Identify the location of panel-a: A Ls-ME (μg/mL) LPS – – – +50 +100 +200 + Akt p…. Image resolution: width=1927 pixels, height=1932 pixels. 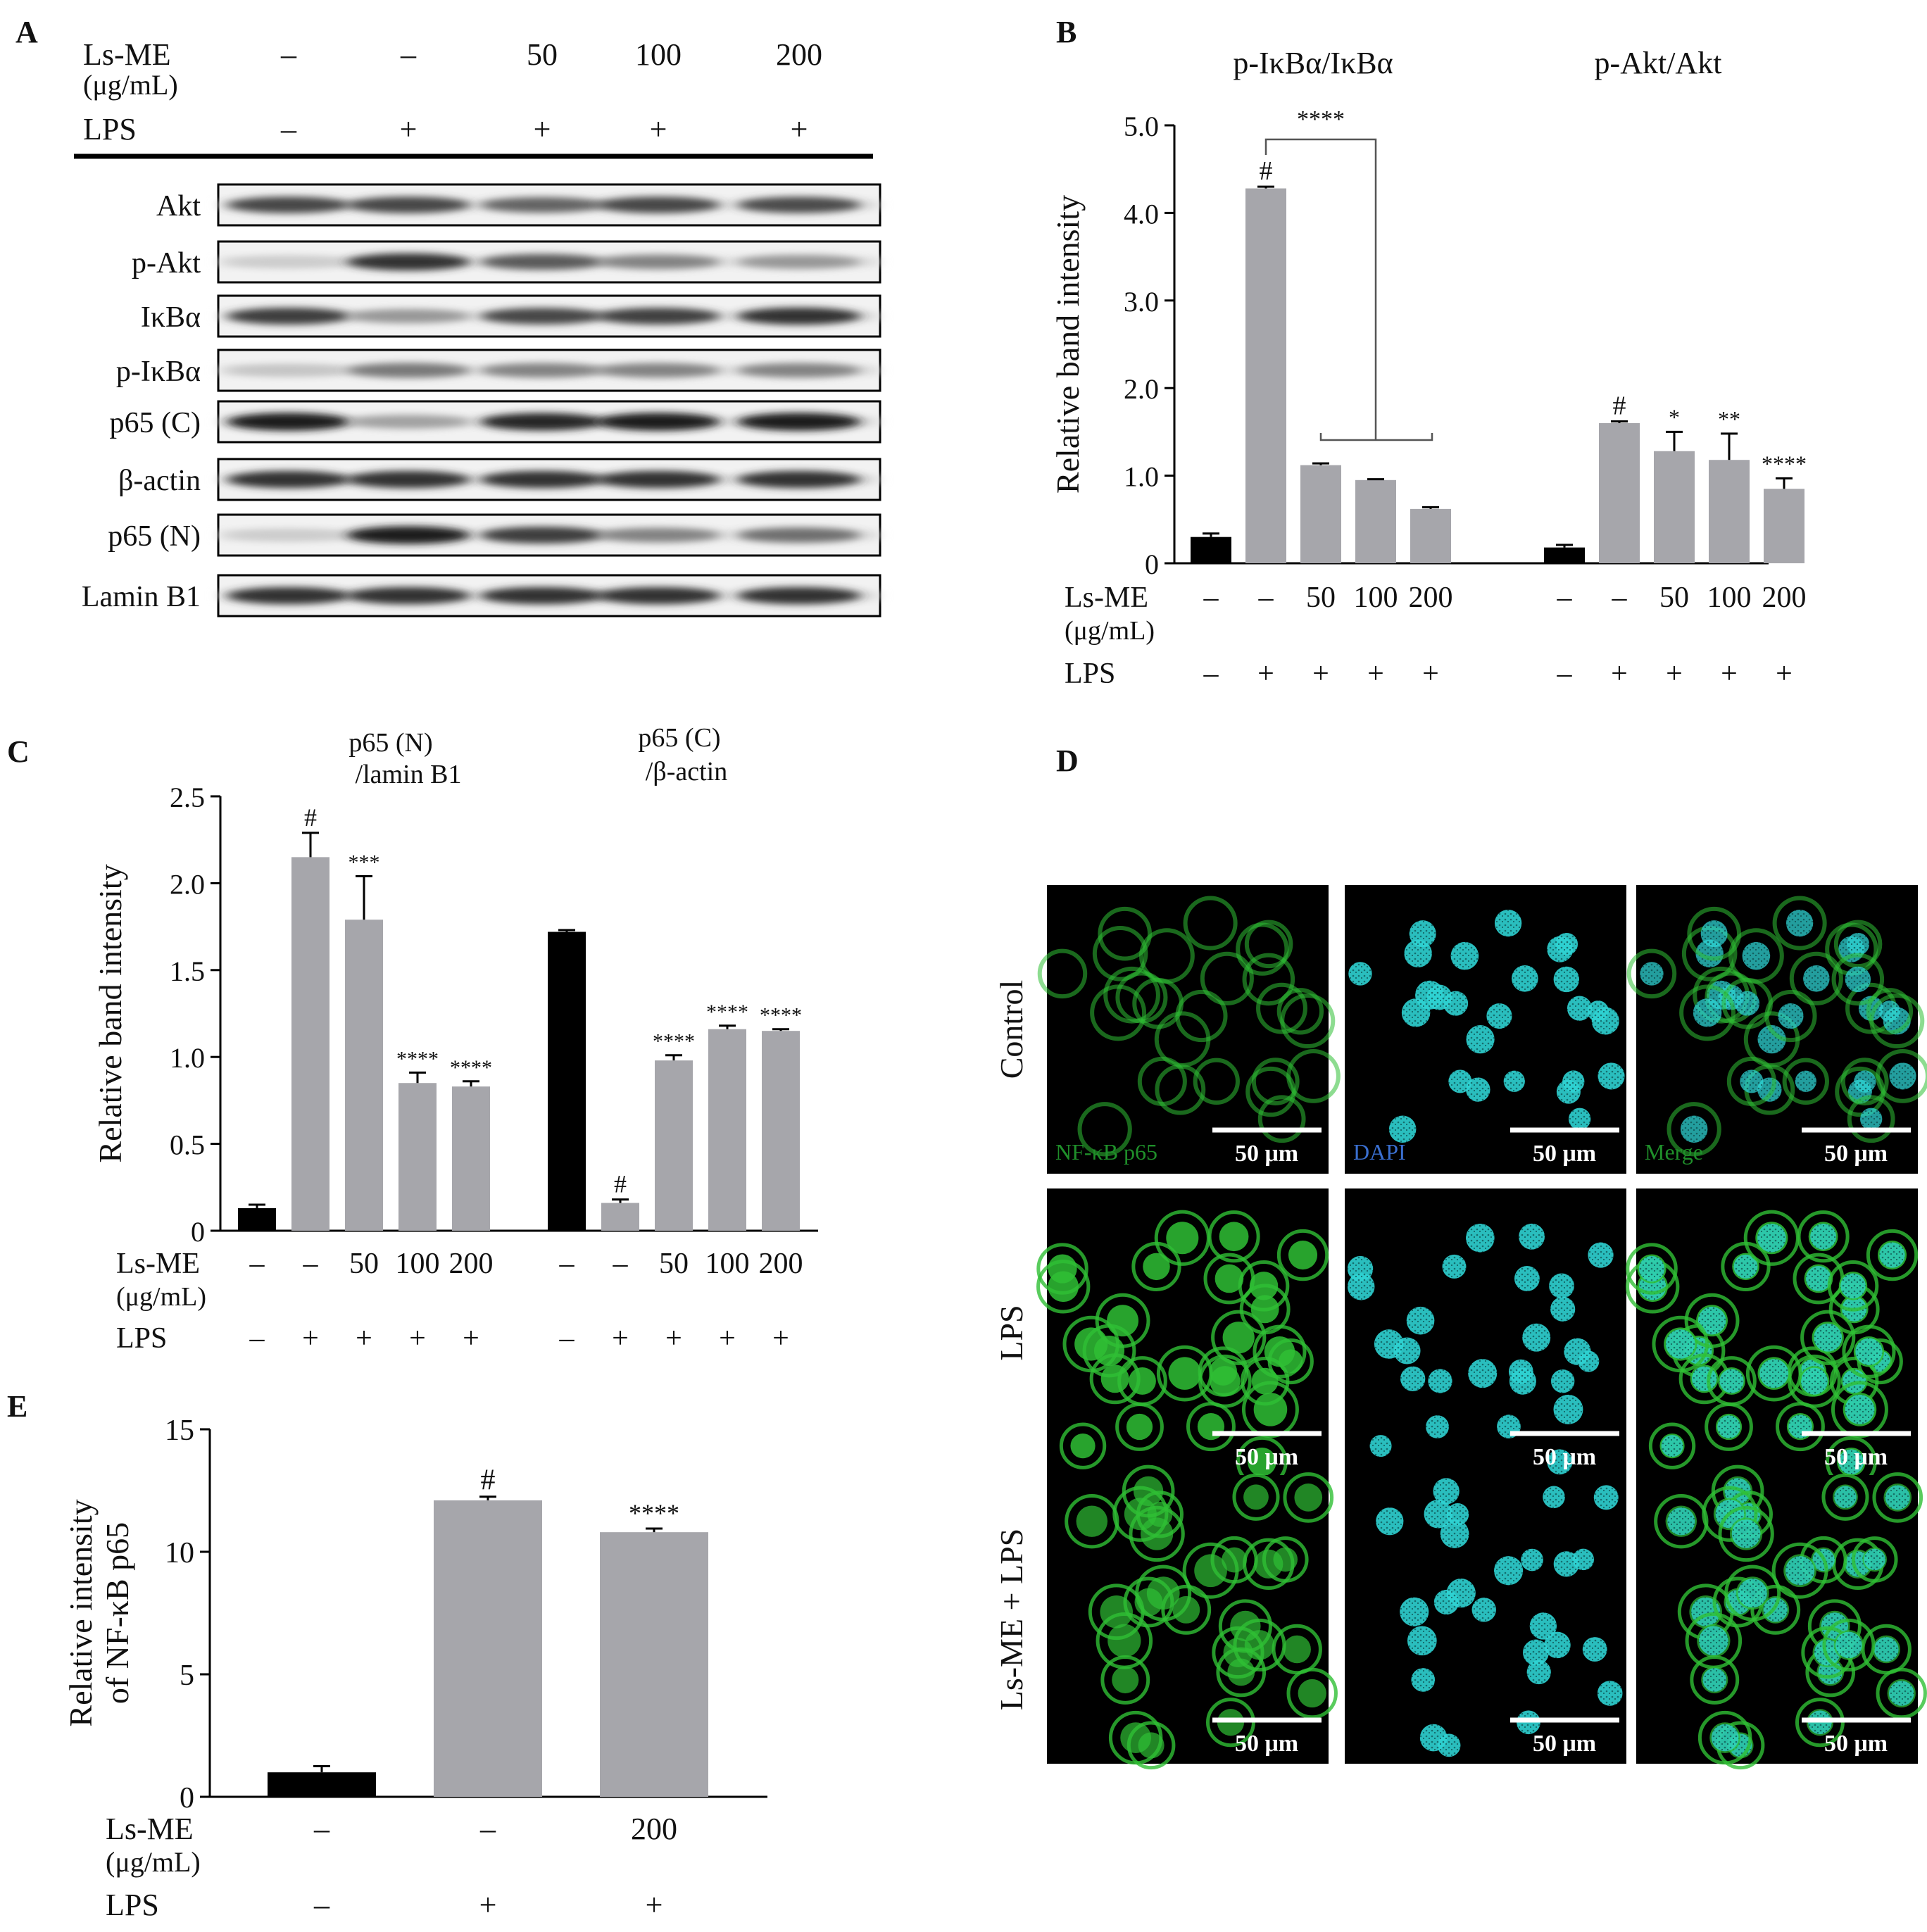
(448, 316).